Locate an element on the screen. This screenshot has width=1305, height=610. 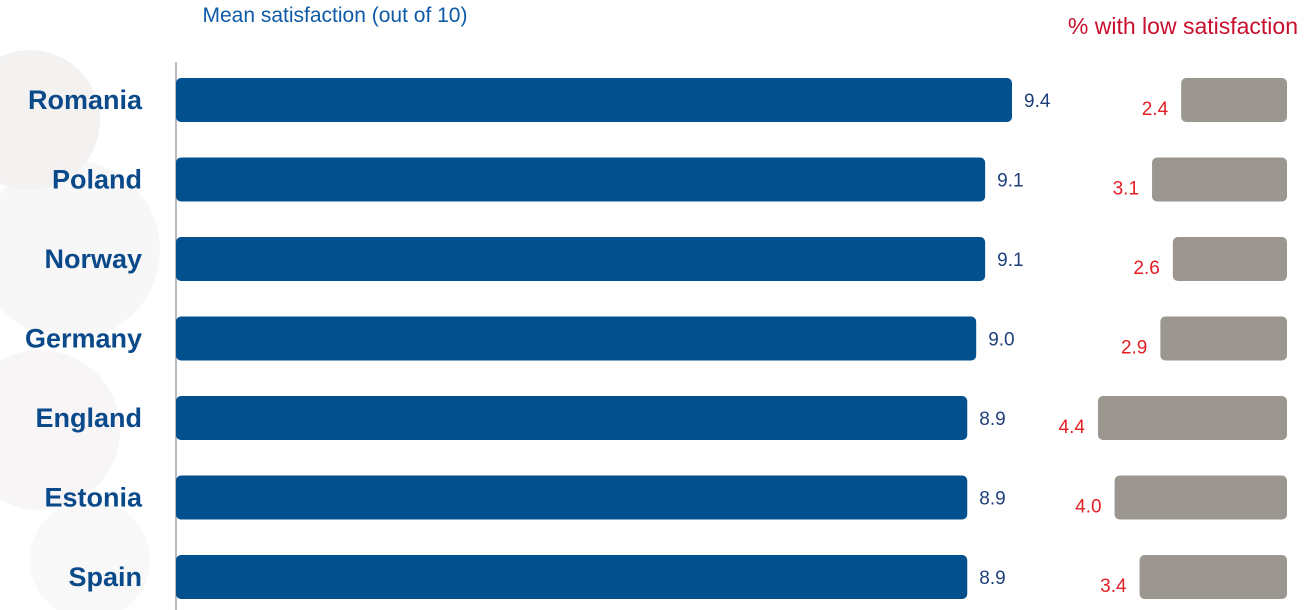
low-bars is located at coordinates (1192, 338).